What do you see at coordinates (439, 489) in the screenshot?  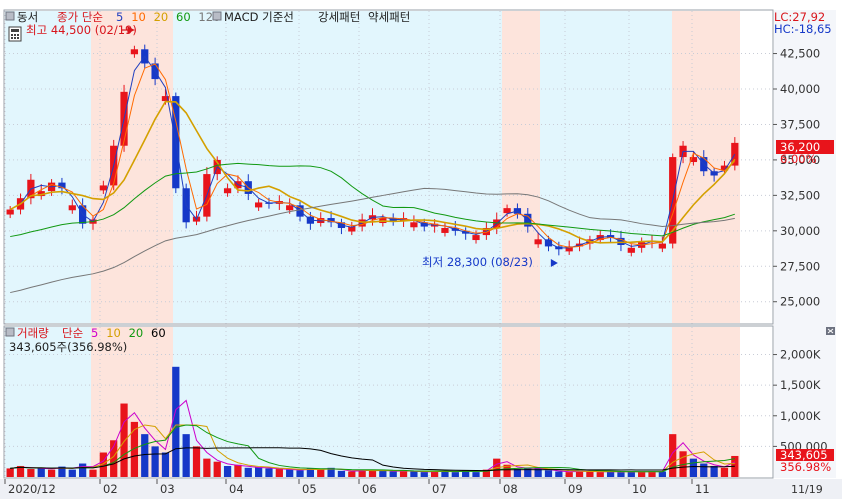 I see `month-label: 07` at bounding box center [439, 489].